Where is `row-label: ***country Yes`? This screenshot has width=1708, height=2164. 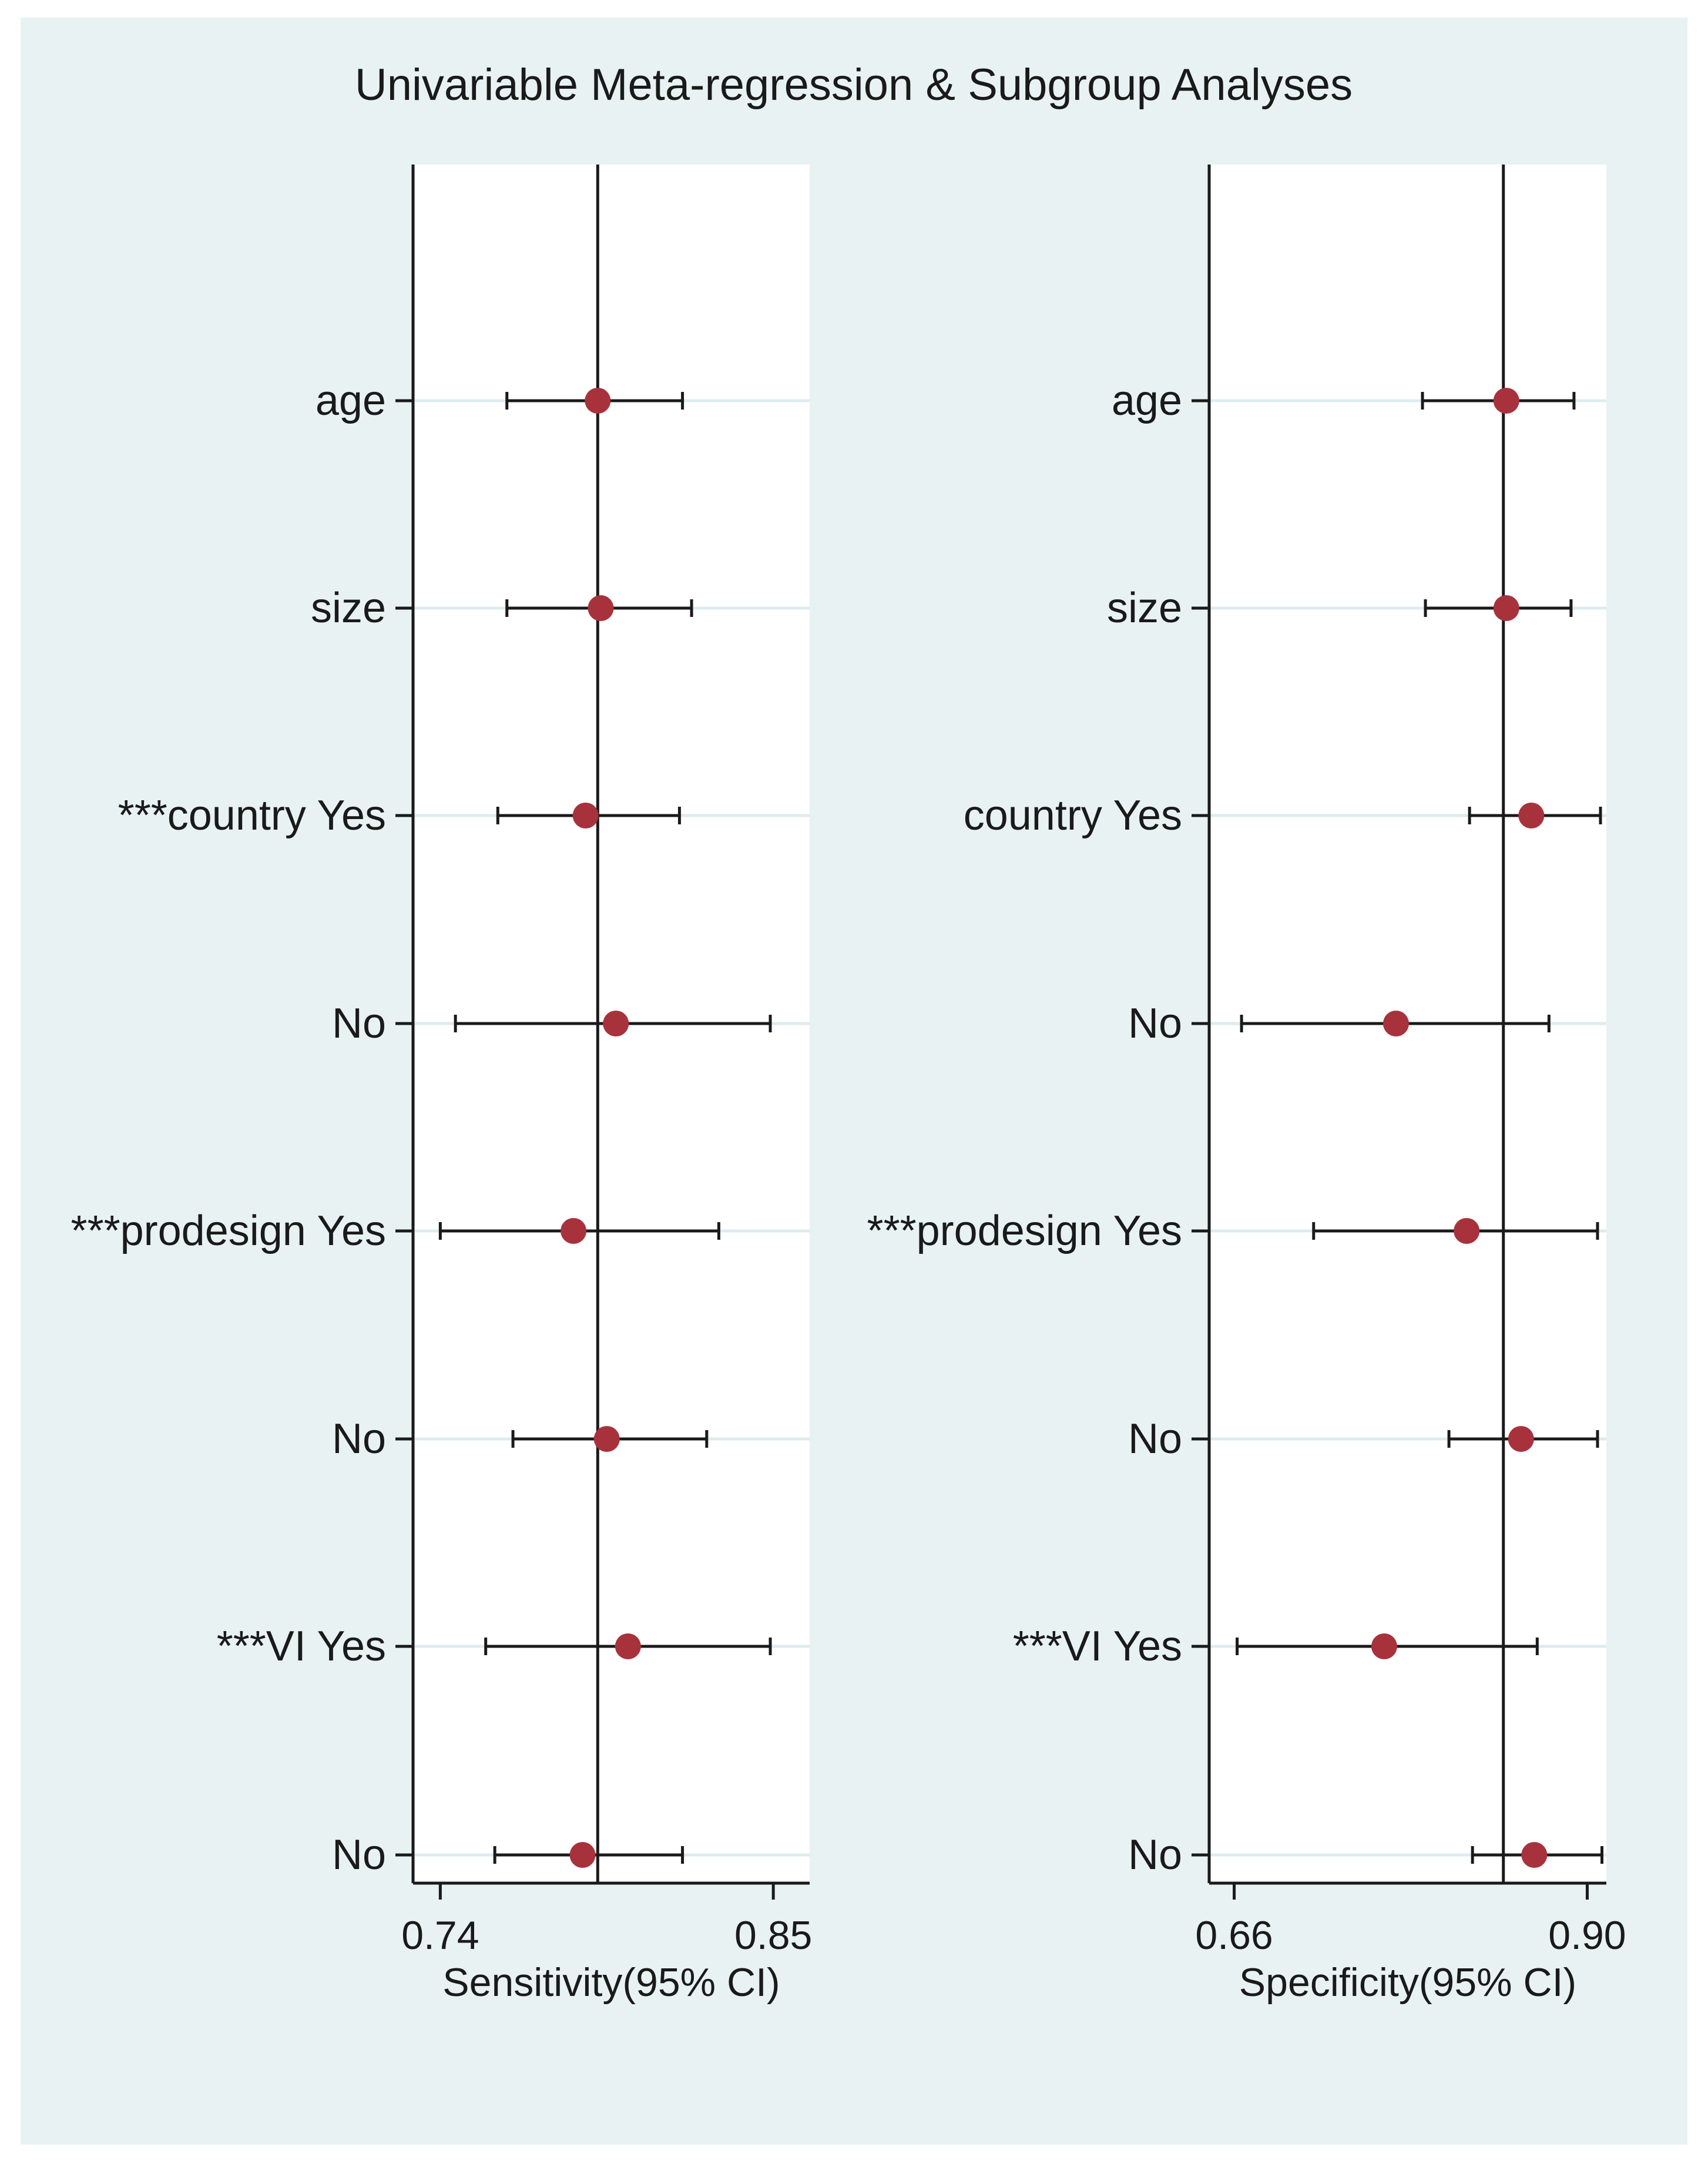 row-label: ***country Yes is located at coordinates (252, 815).